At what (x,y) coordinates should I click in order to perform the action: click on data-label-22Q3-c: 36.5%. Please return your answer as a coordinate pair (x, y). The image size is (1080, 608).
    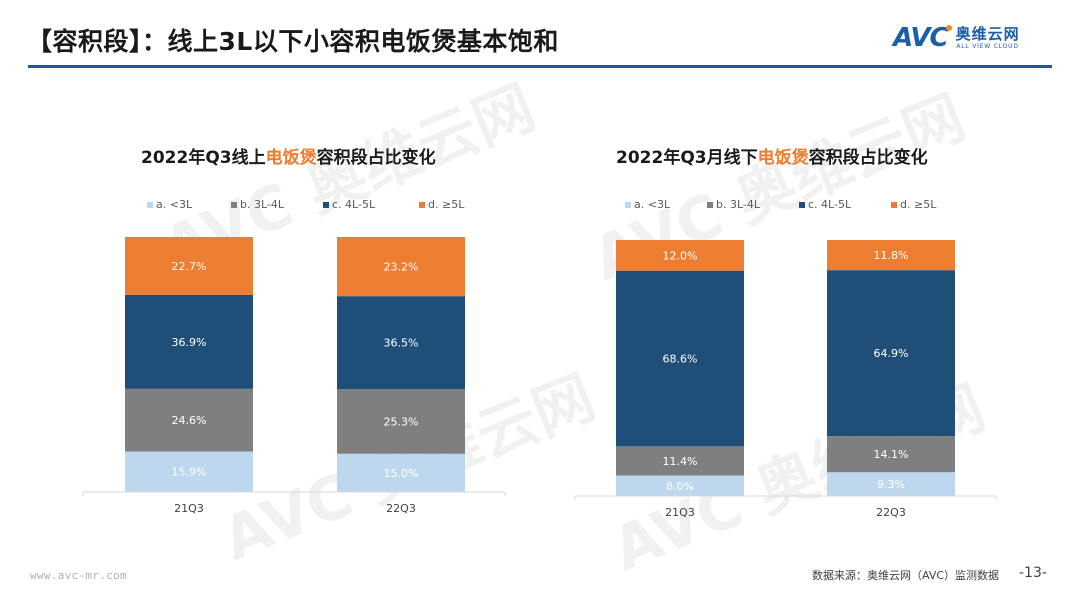
    Looking at the image, I should click on (401, 343).